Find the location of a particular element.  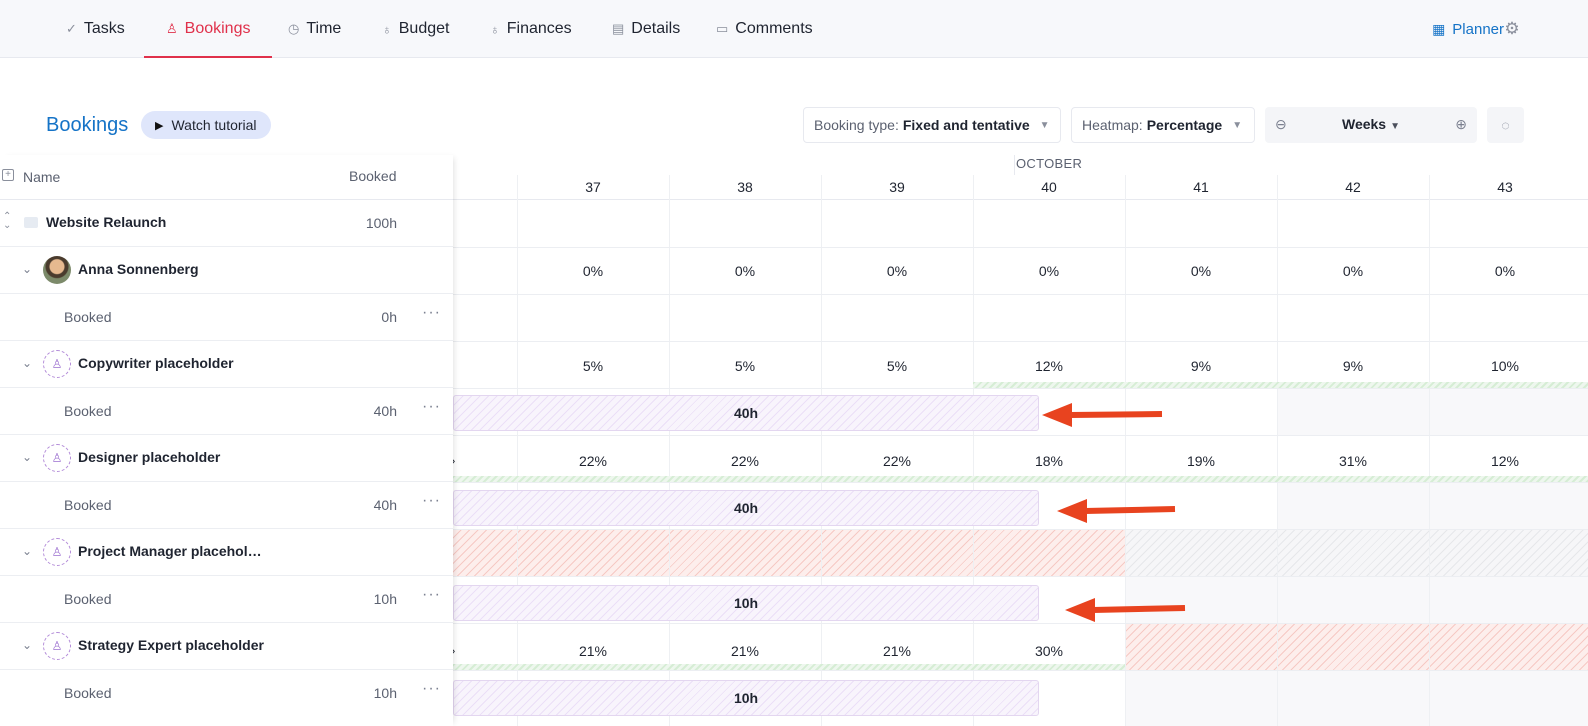

overbooked-zone is located at coordinates (789, 552).